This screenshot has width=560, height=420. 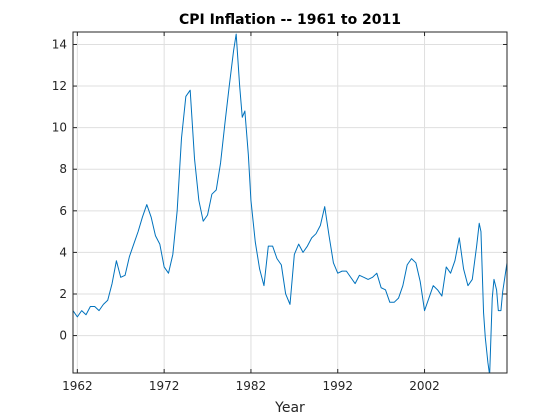 What do you see at coordinates (59, 128) in the screenshot?
I see `y-tick-label-10: 10` at bounding box center [59, 128].